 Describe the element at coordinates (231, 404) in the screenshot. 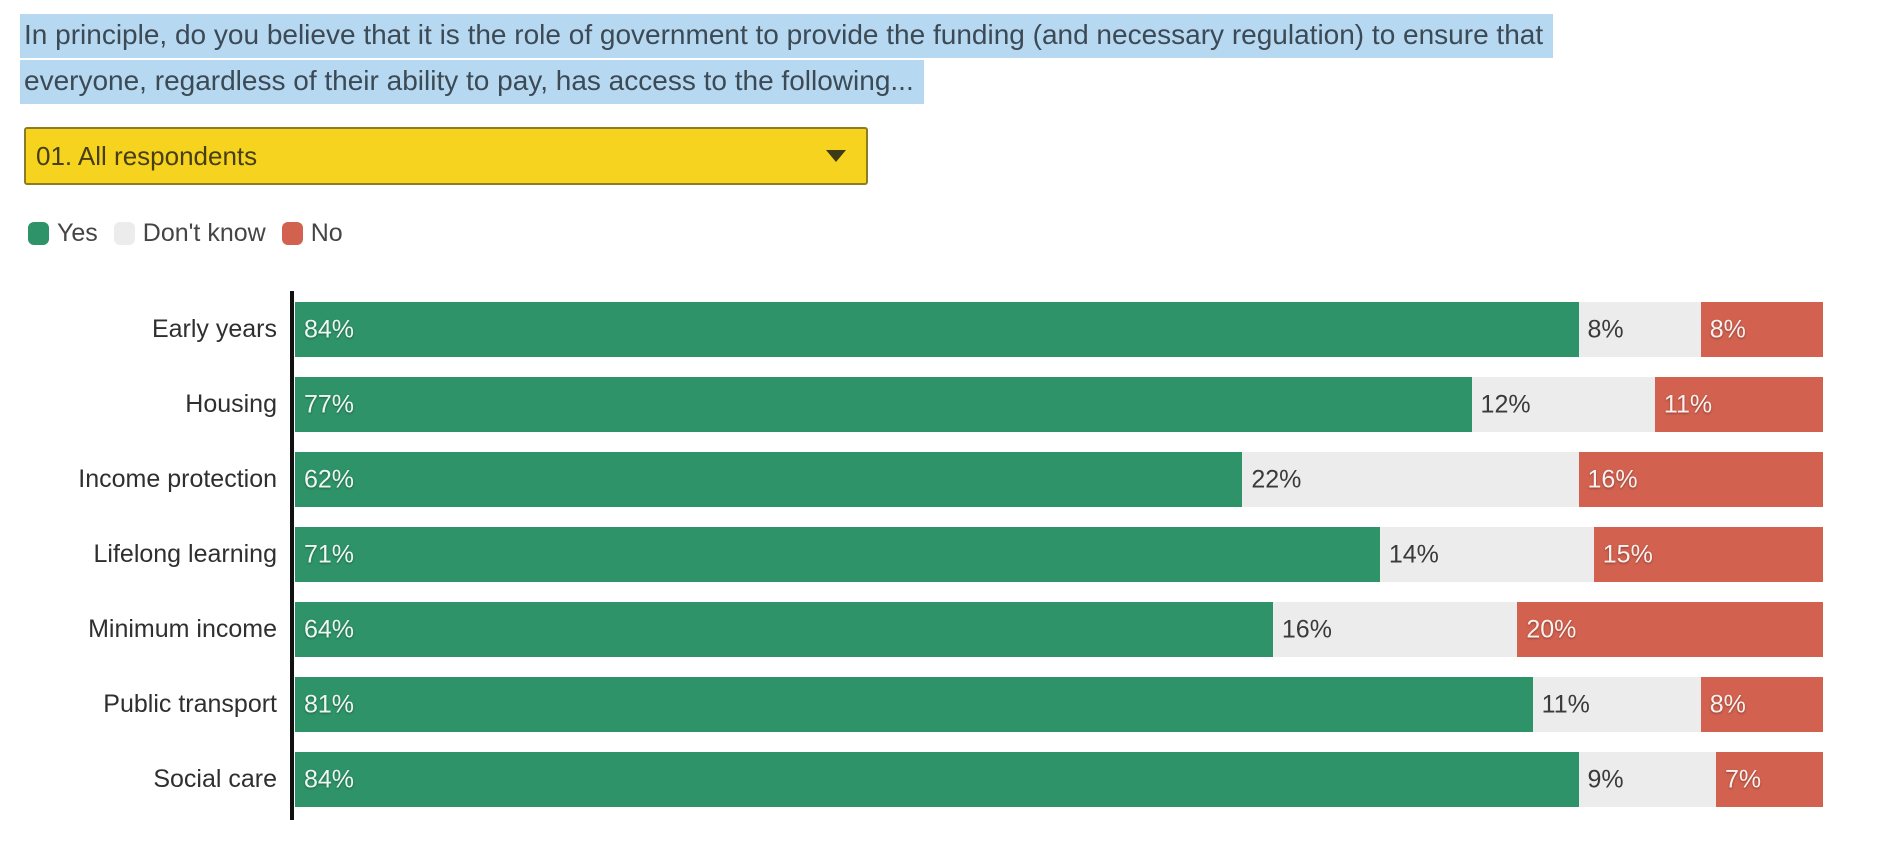

I see `category-label: Housing` at that location.